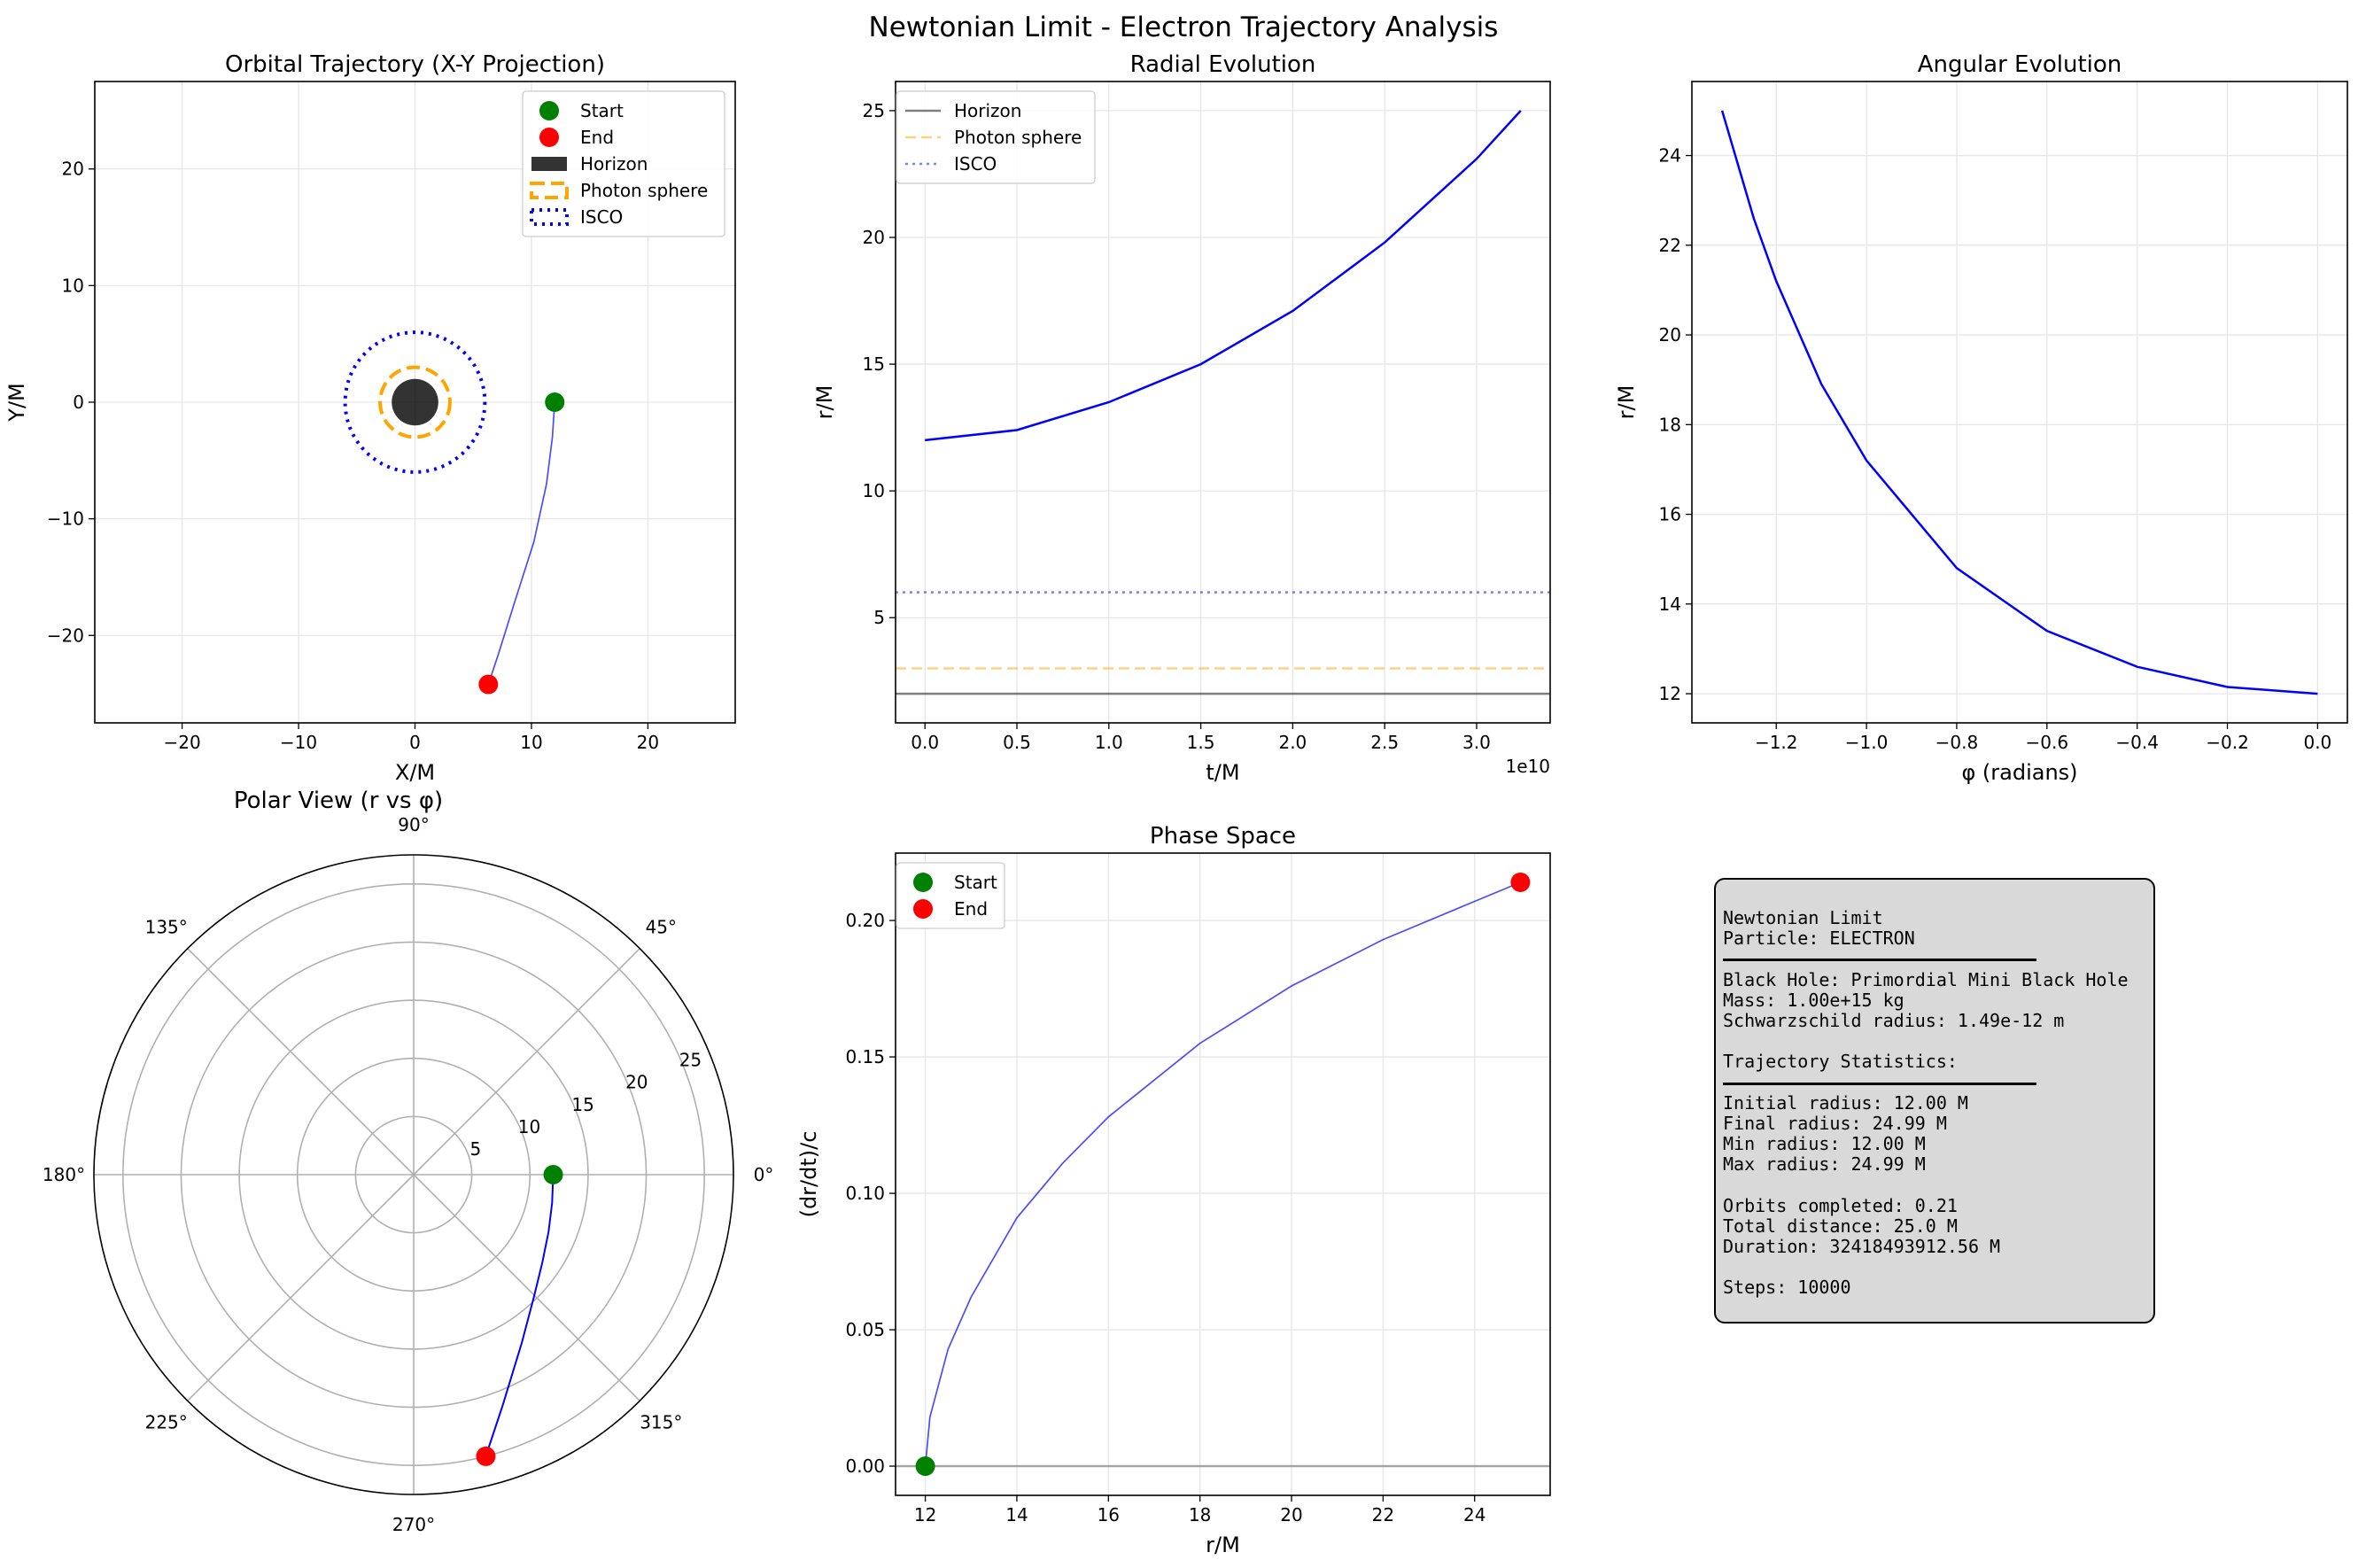 The image size is (2366, 1568). What do you see at coordinates (925, 742) in the screenshot?
I see `x-tick-label: 0.0` at bounding box center [925, 742].